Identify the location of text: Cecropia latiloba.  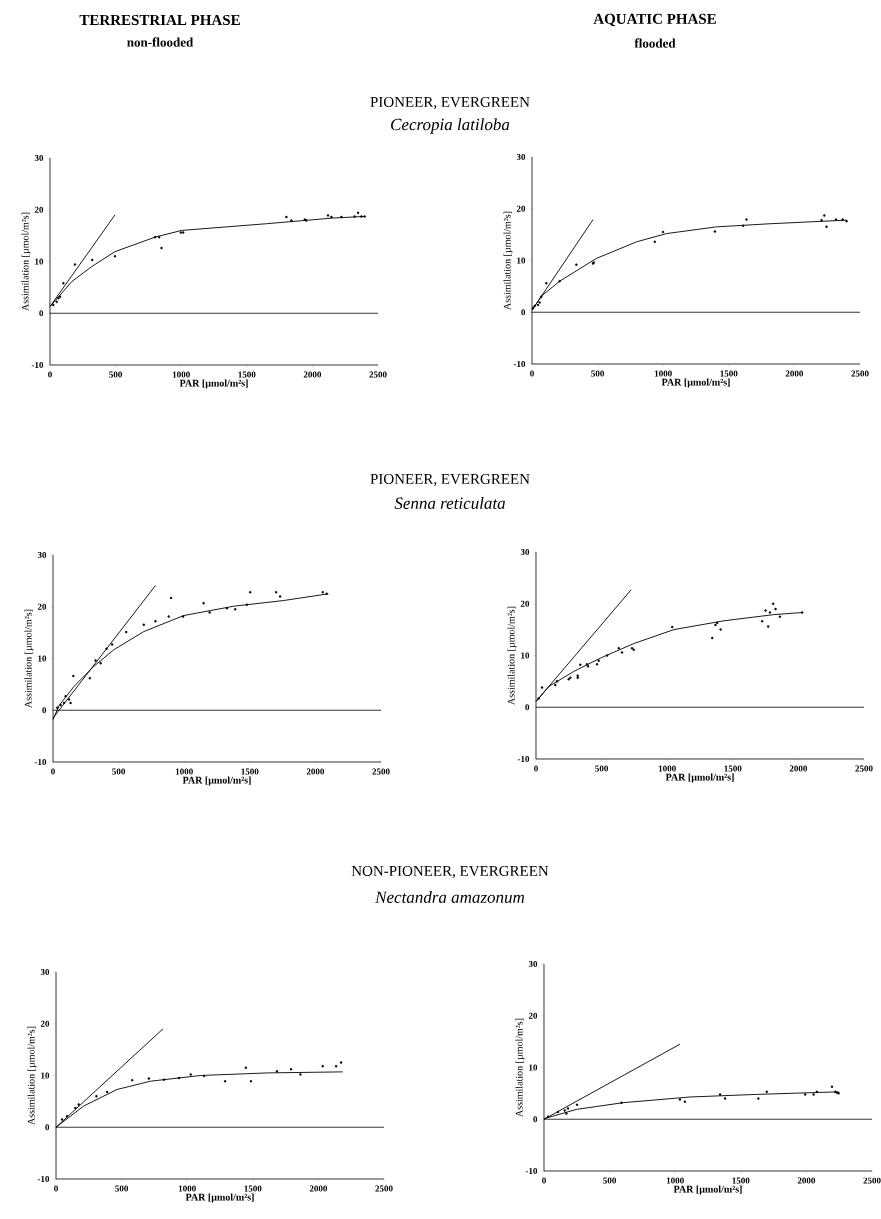
(450, 126).